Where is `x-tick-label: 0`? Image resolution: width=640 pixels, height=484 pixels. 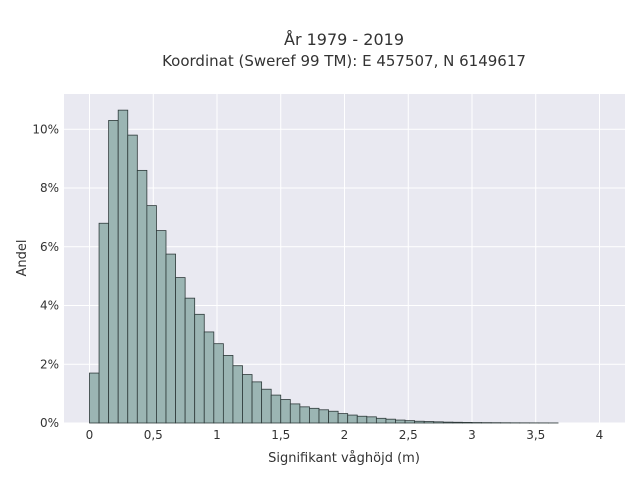 x-tick-label: 0 is located at coordinates (90, 435).